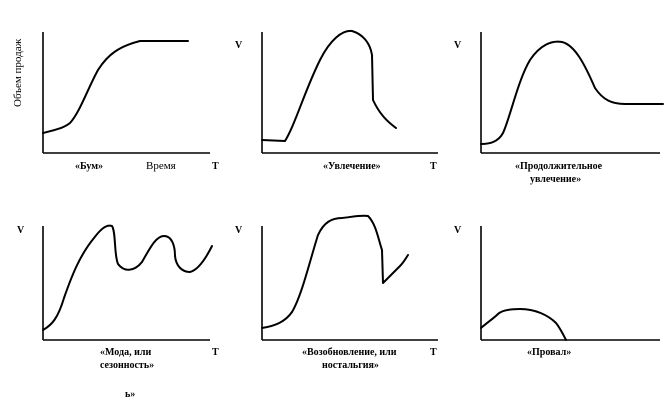 The width and height of the screenshot is (665, 401). Describe the element at coordinates (433, 166) in the screenshot. I see `fad-t-label: T` at that location.